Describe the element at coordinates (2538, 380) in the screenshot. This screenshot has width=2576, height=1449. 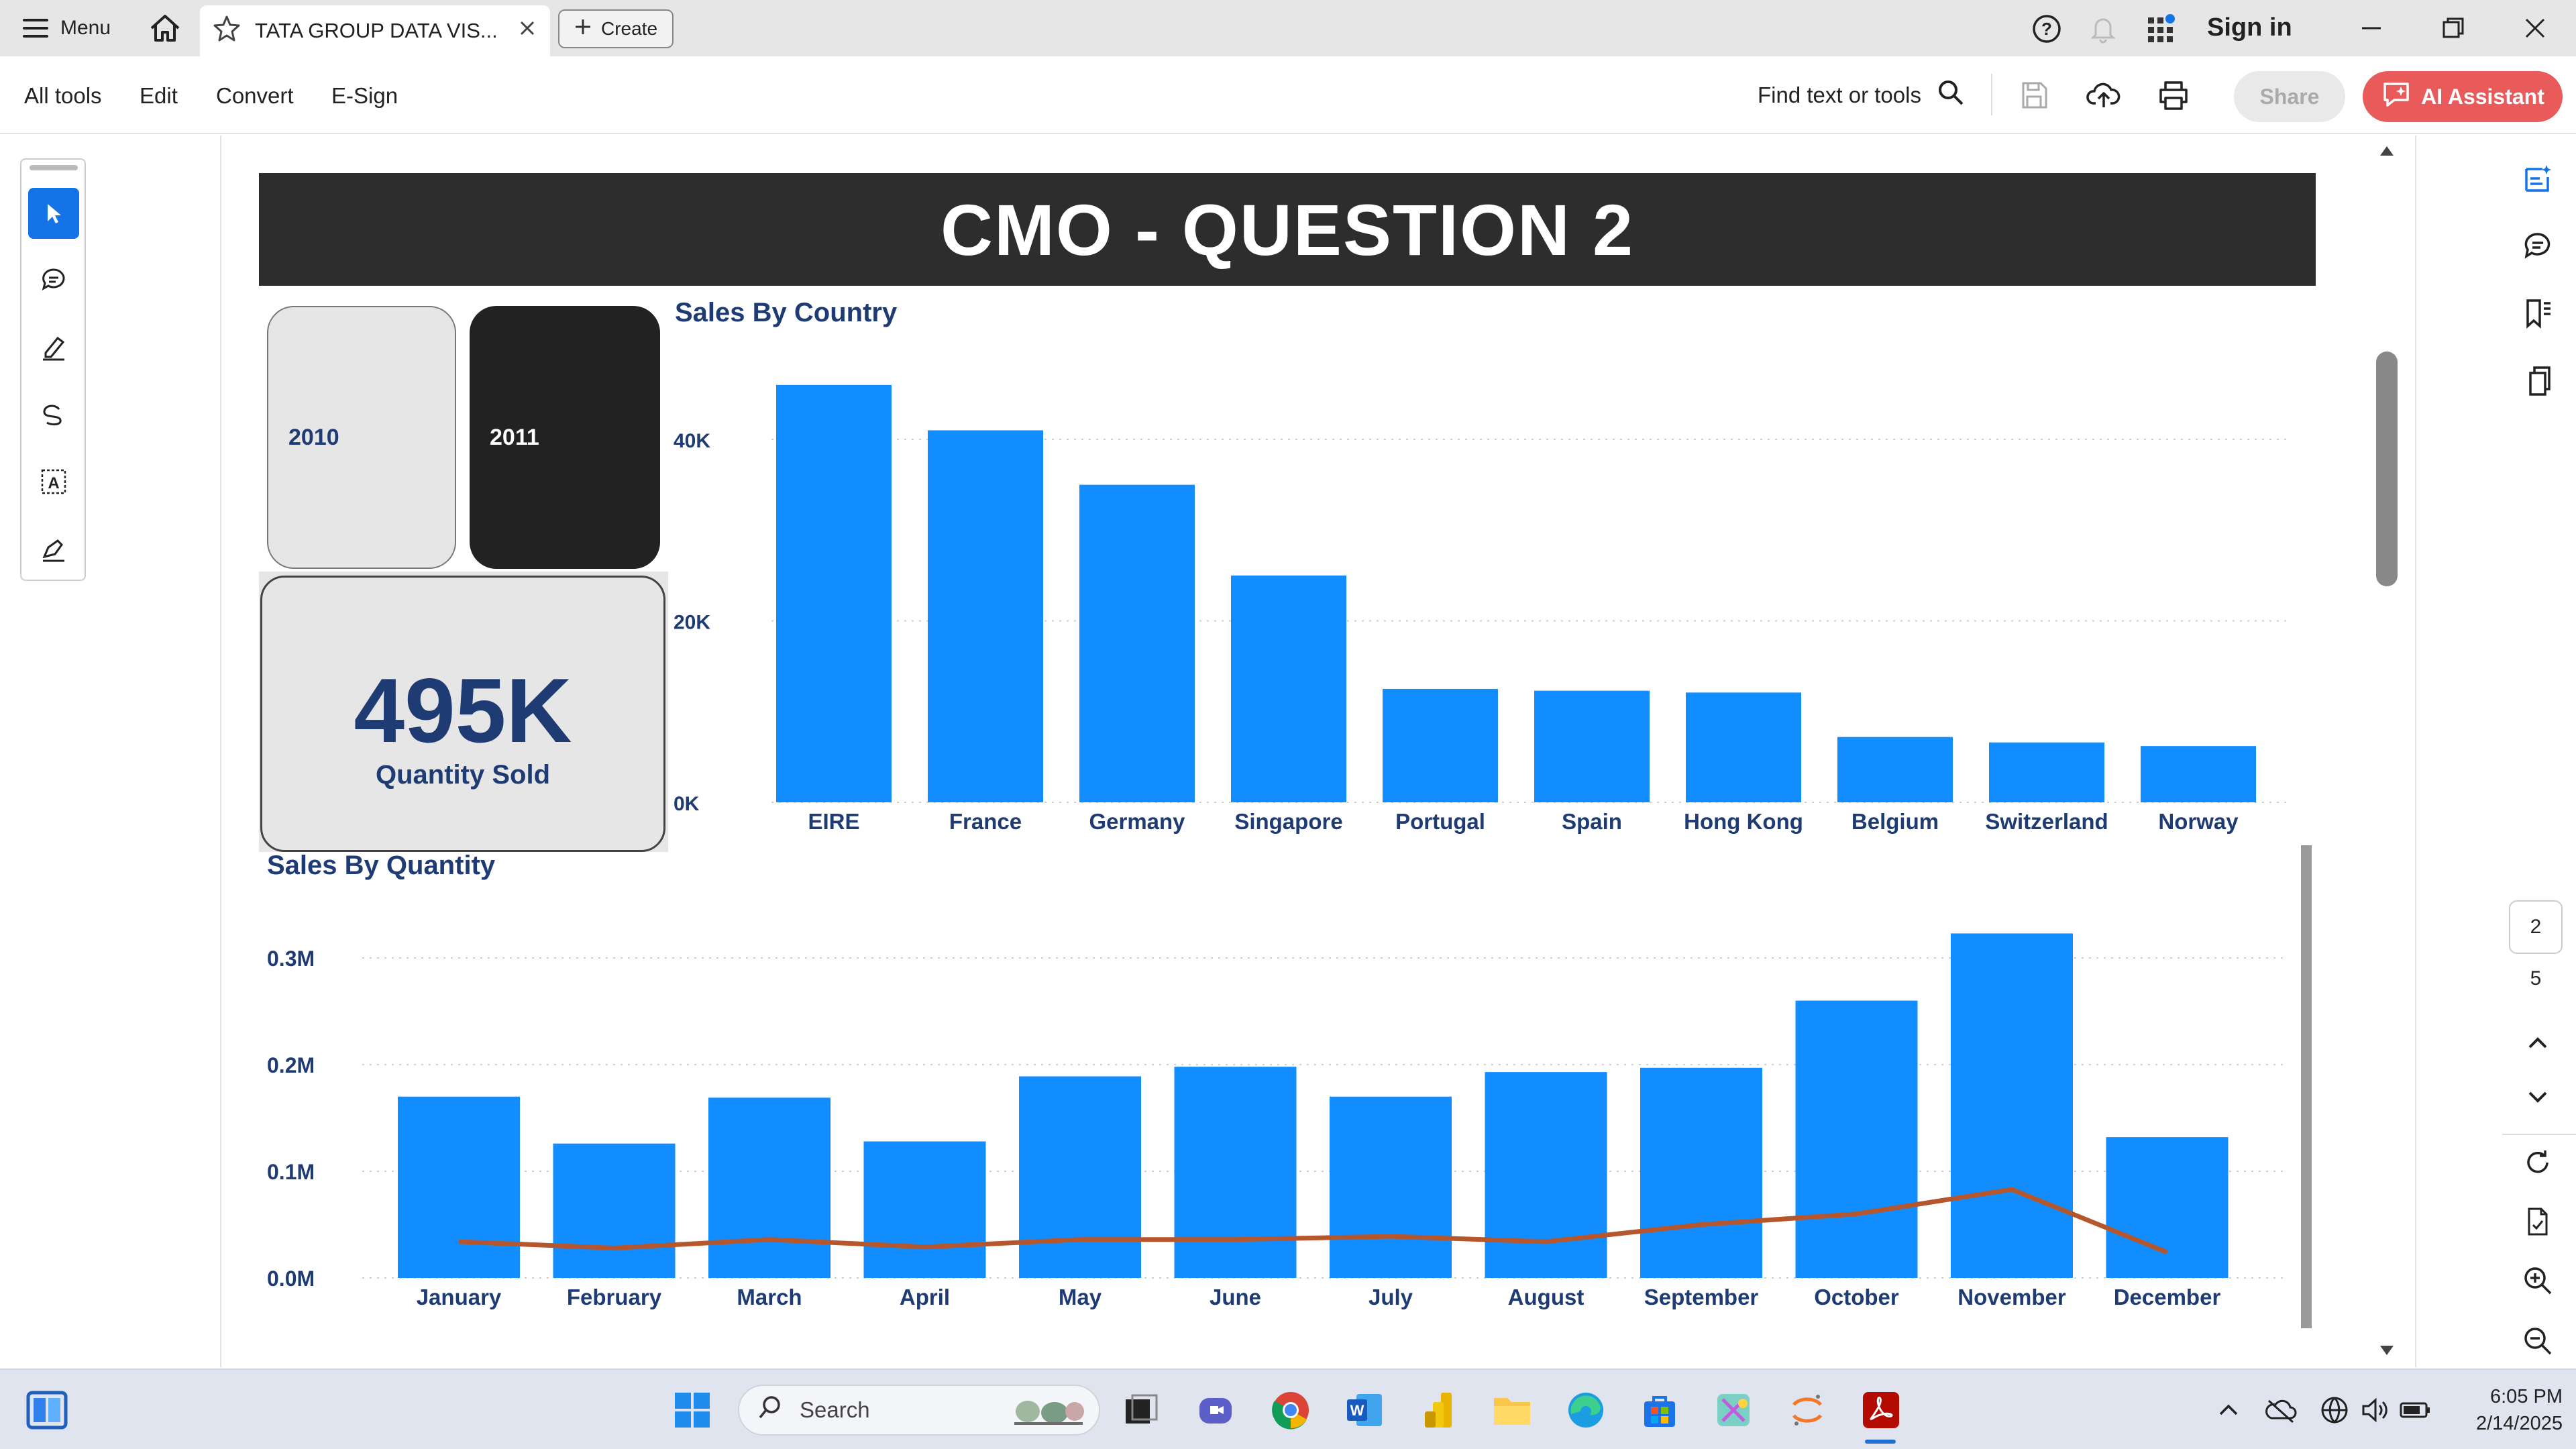
I see `pages-icon` at that location.